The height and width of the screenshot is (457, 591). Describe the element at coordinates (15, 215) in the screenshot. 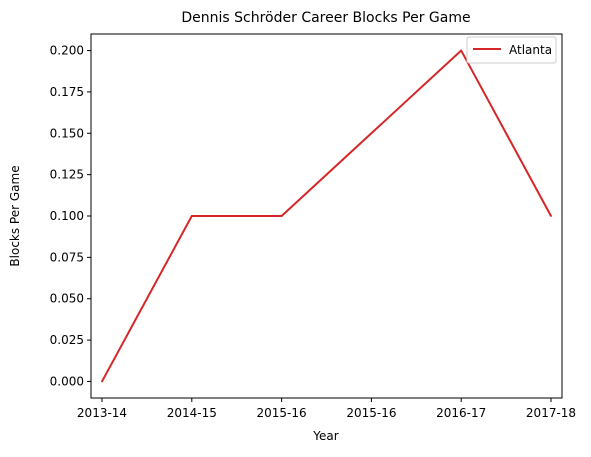

I see `y-axis-label: Blocks Per Game` at that location.